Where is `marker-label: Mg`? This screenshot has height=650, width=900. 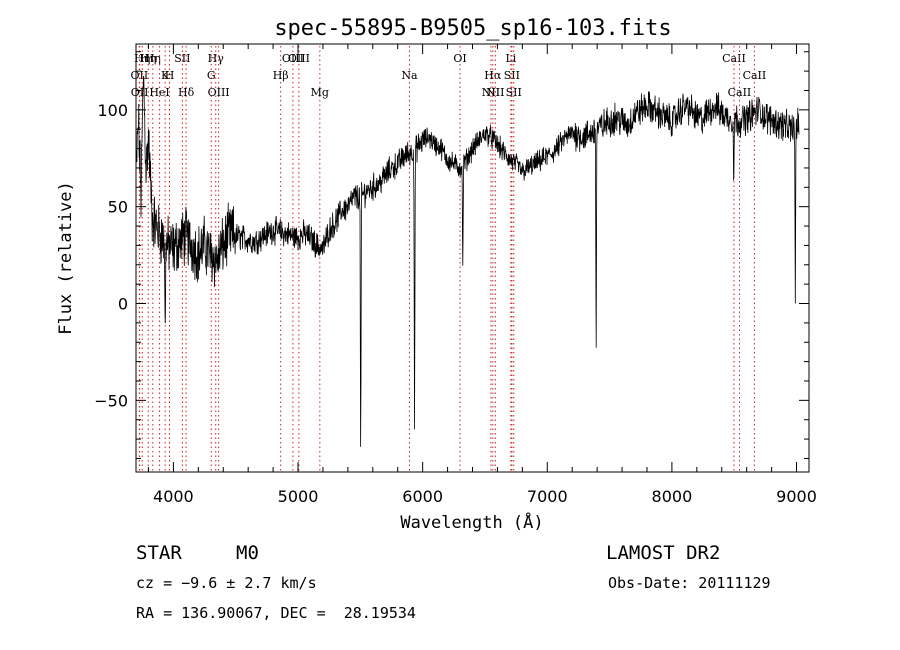
marker-label: Mg is located at coordinates (320, 92).